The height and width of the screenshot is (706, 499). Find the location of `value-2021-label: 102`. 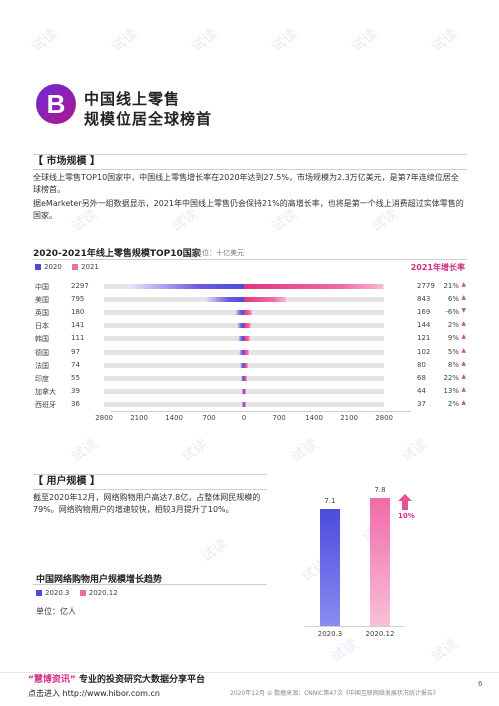

value-2021-label: 102 is located at coordinates (424, 351).